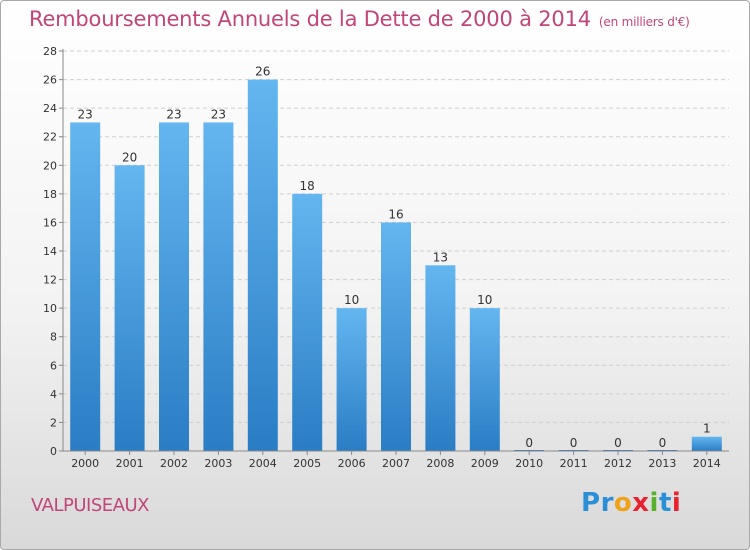 The height and width of the screenshot is (550, 750). What do you see at coordinates (707, 463) in the screenshot?
I see `x-tick-label: 2014` at bounding box center [707, 463].